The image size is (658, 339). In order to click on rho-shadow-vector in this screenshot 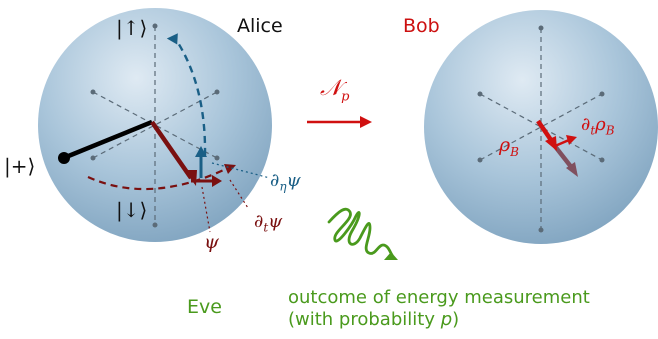, I will do `click(563, 156)`.